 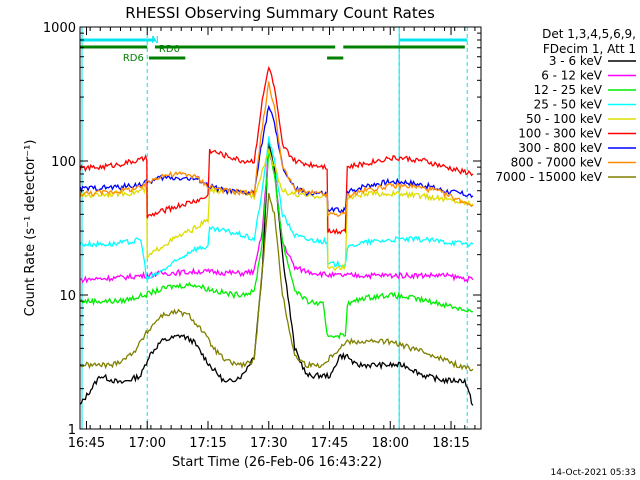 I want to click on legend-label-3: 25 - 50 keV, so click(x=568, y=105).